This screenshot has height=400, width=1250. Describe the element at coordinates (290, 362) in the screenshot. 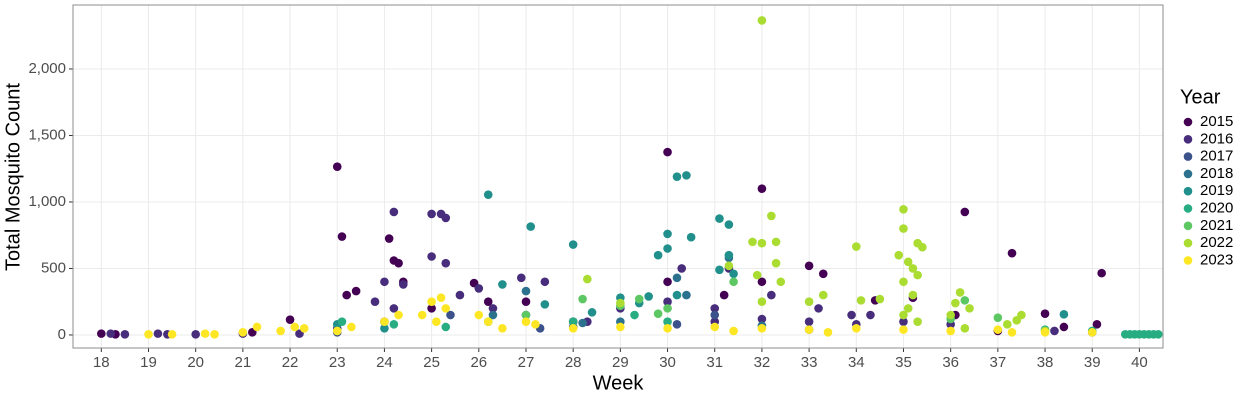

I see `x-tick-label: 22` at that location.